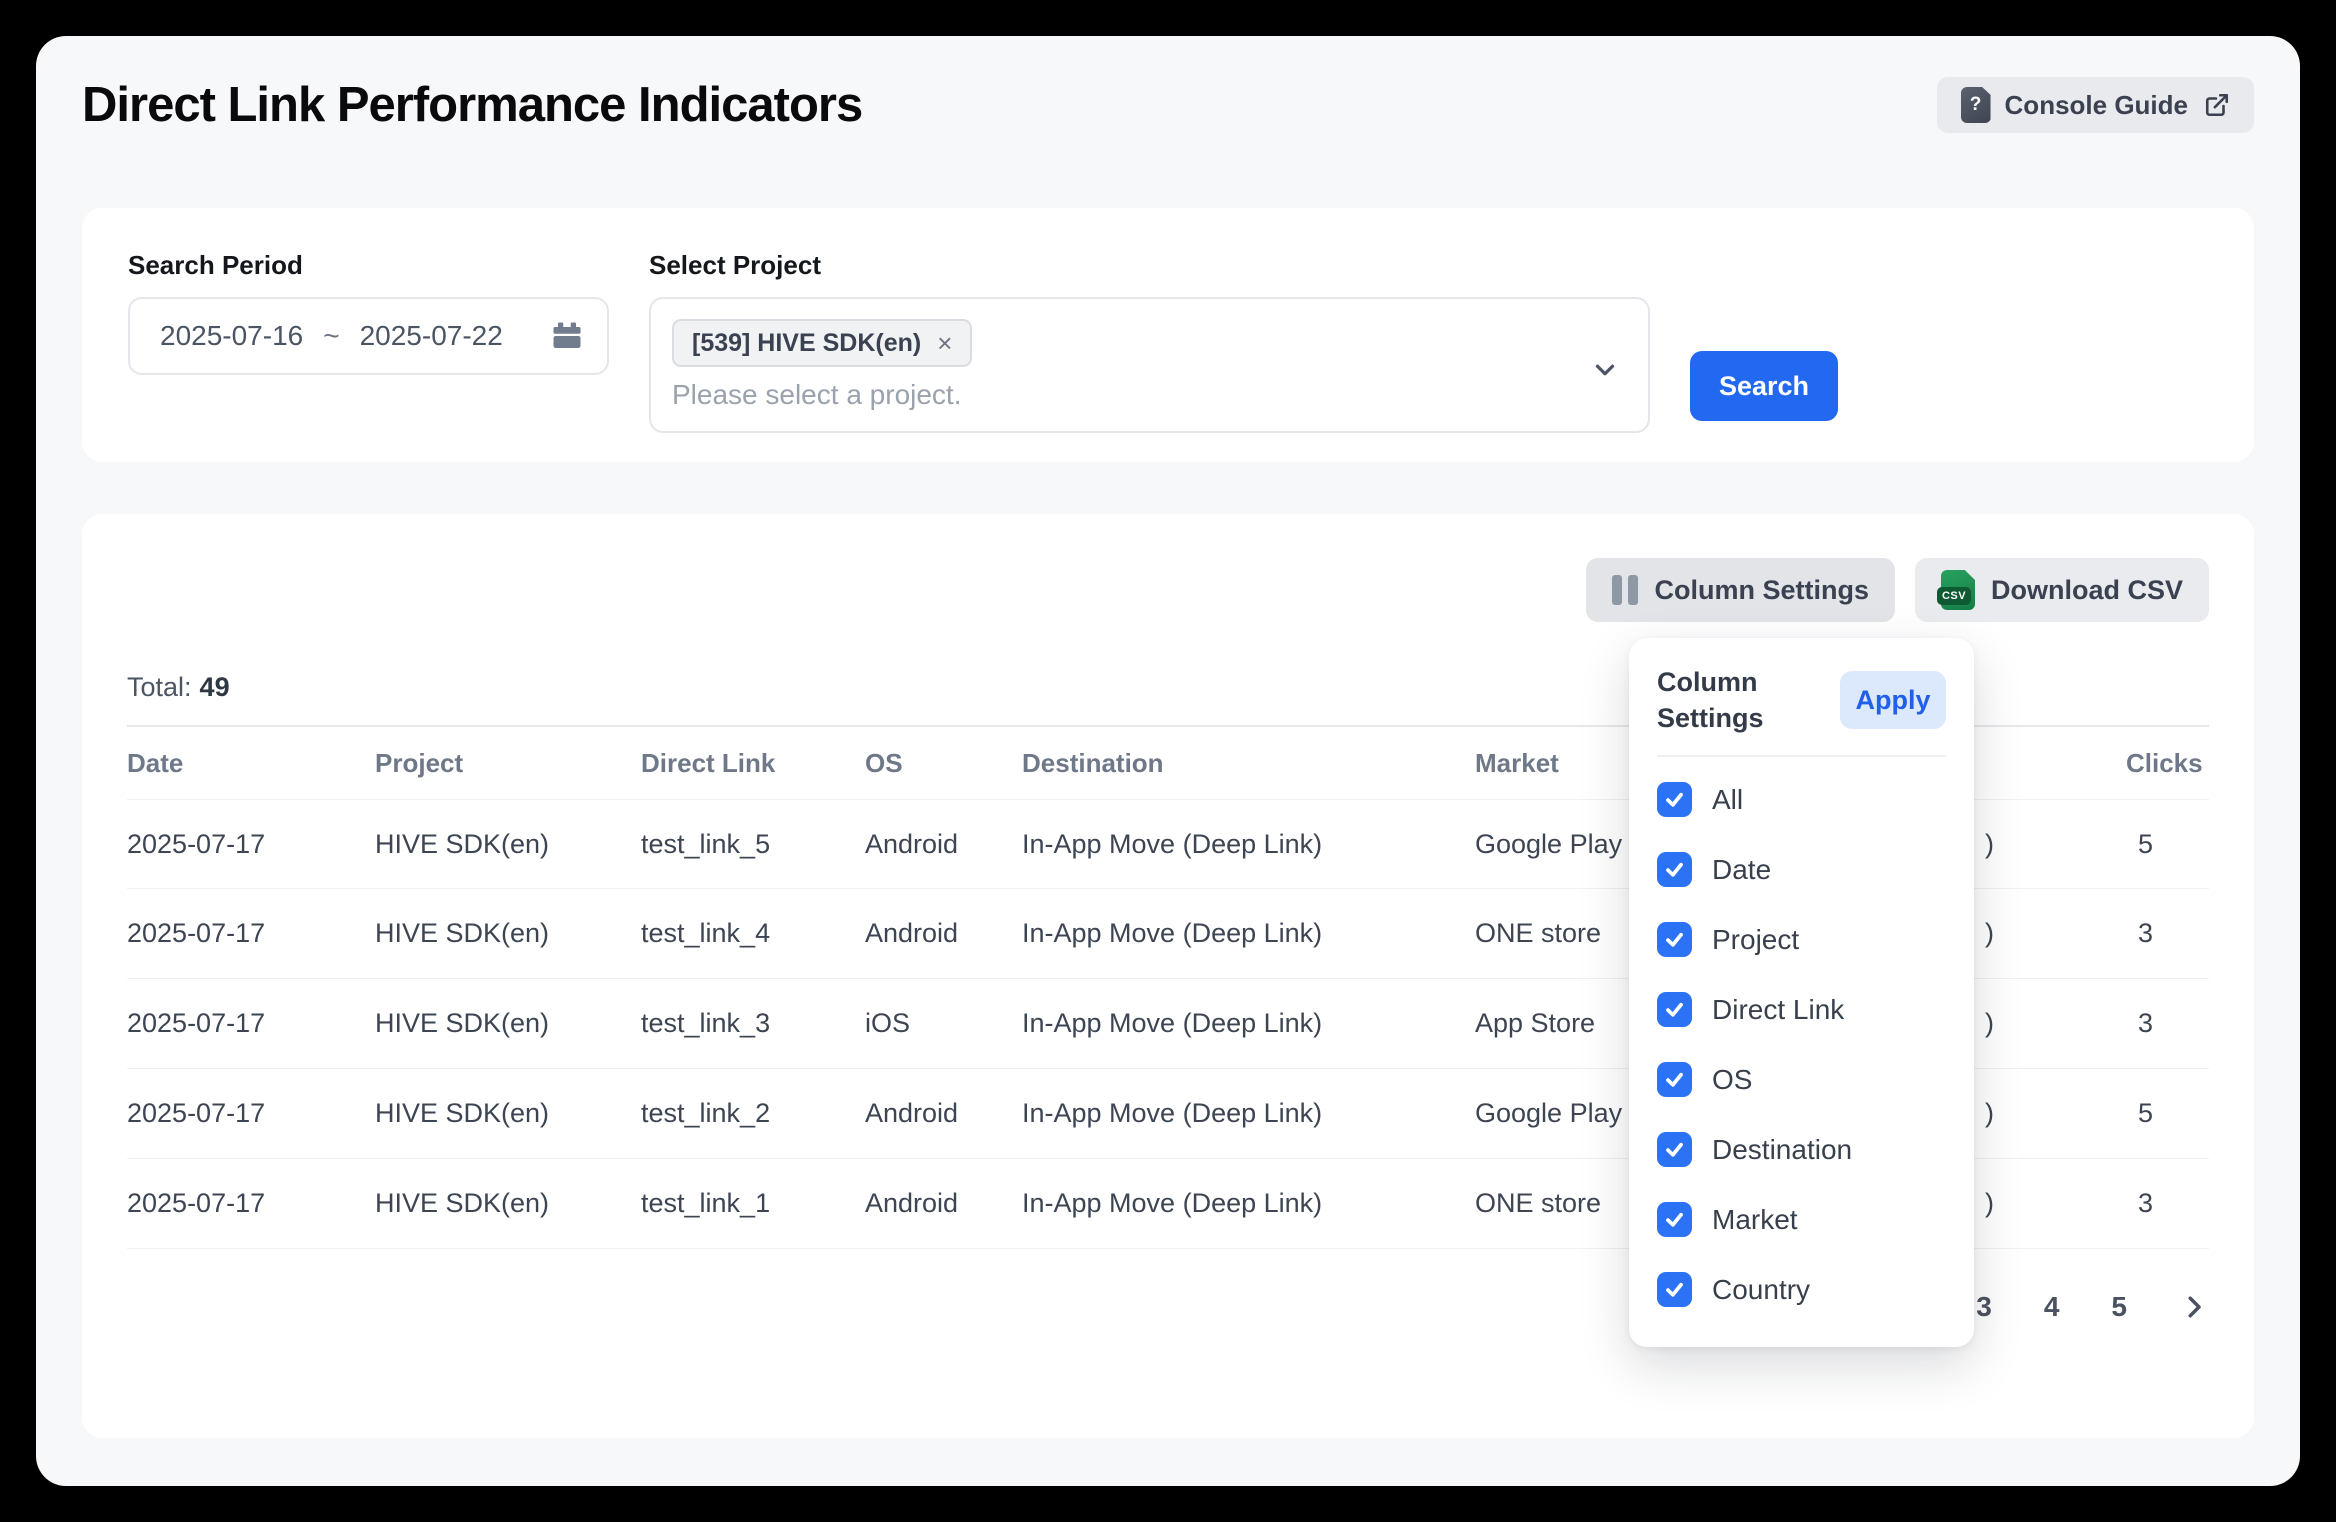 The width and height of the screenshot is (2336, 1522). What do you see at coordinates (1801, 700) in the screenshot?
I see `panel-header: Column Settings Apply` at bounding box center [1801, 700].